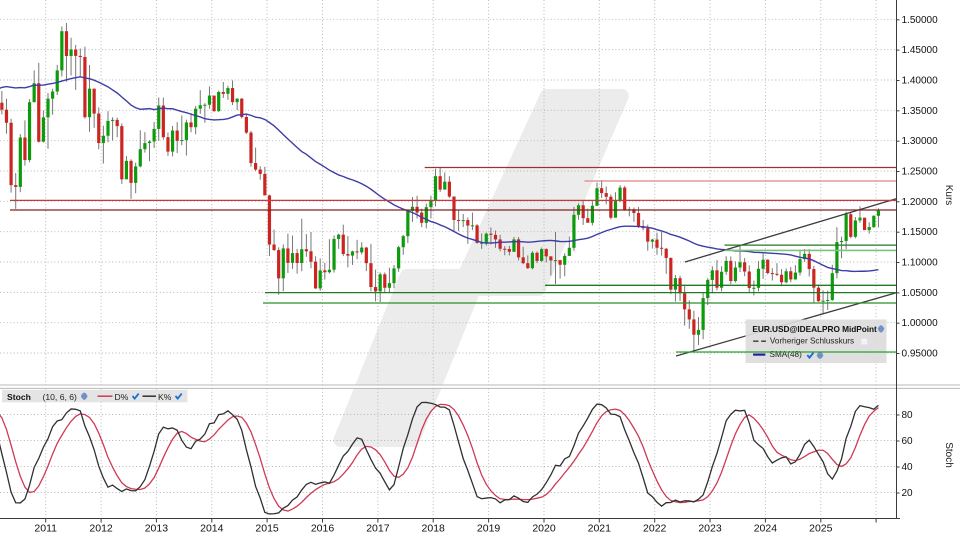 This screenshot has height=540, width=960. I want to click on svg-text: 1.45000, so click(920, 50).